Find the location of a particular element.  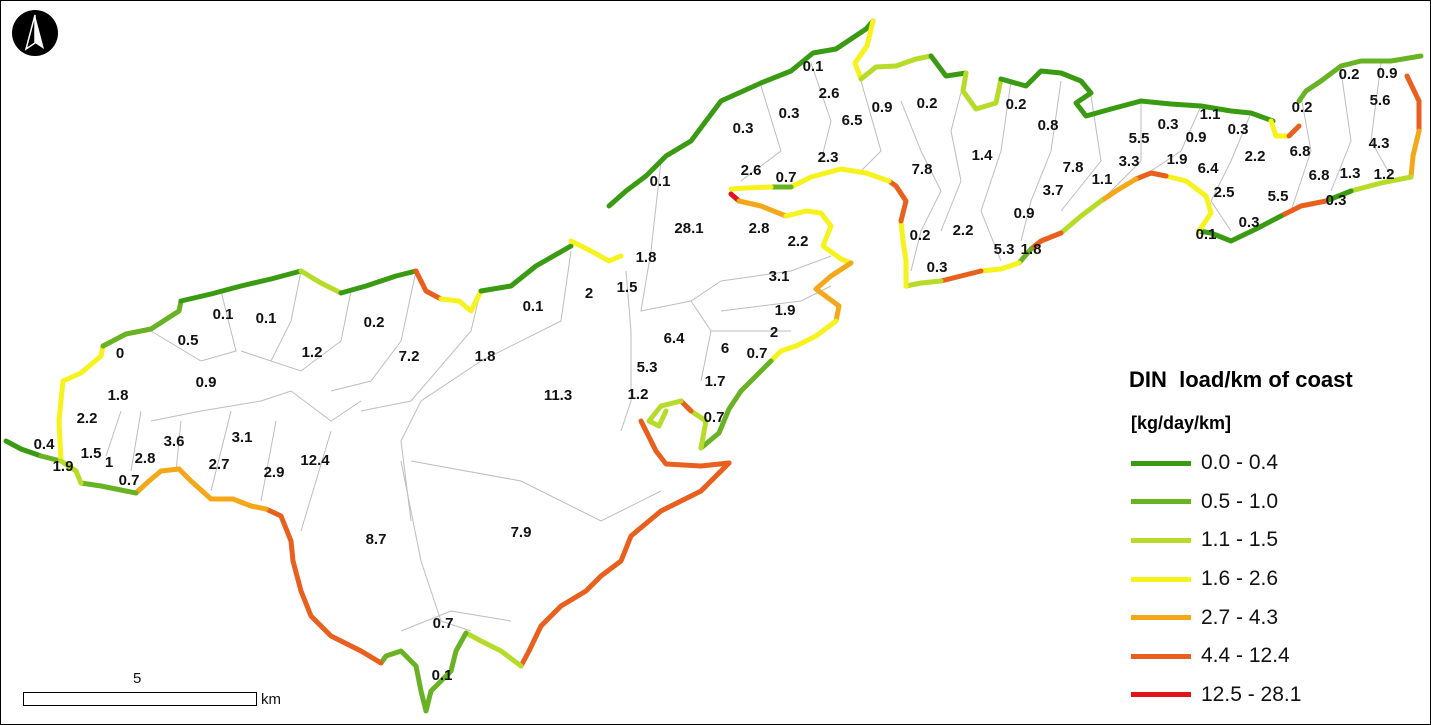

catchment-value-label: 5.6 is located at coordinates (1380, 100).